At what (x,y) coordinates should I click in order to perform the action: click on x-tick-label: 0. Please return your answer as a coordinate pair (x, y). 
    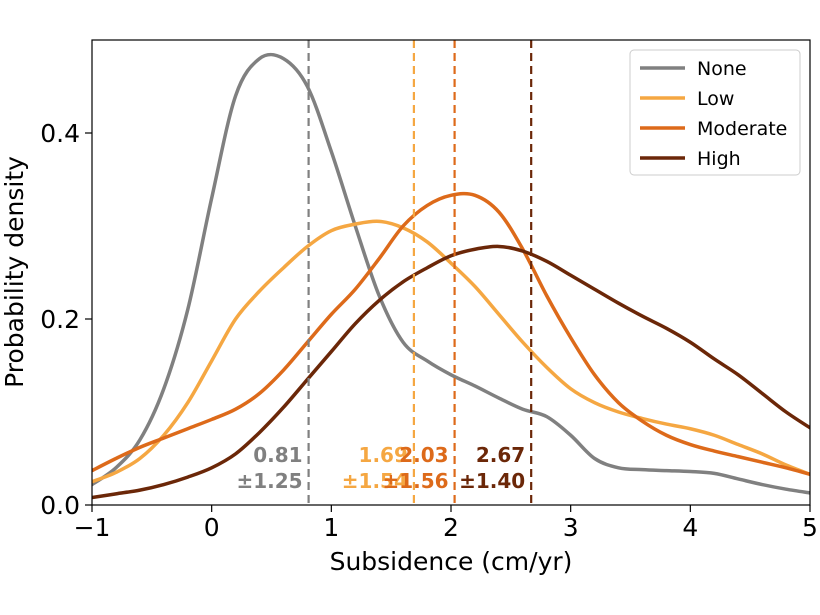
    Looking at the image, I should click on (212, 527).